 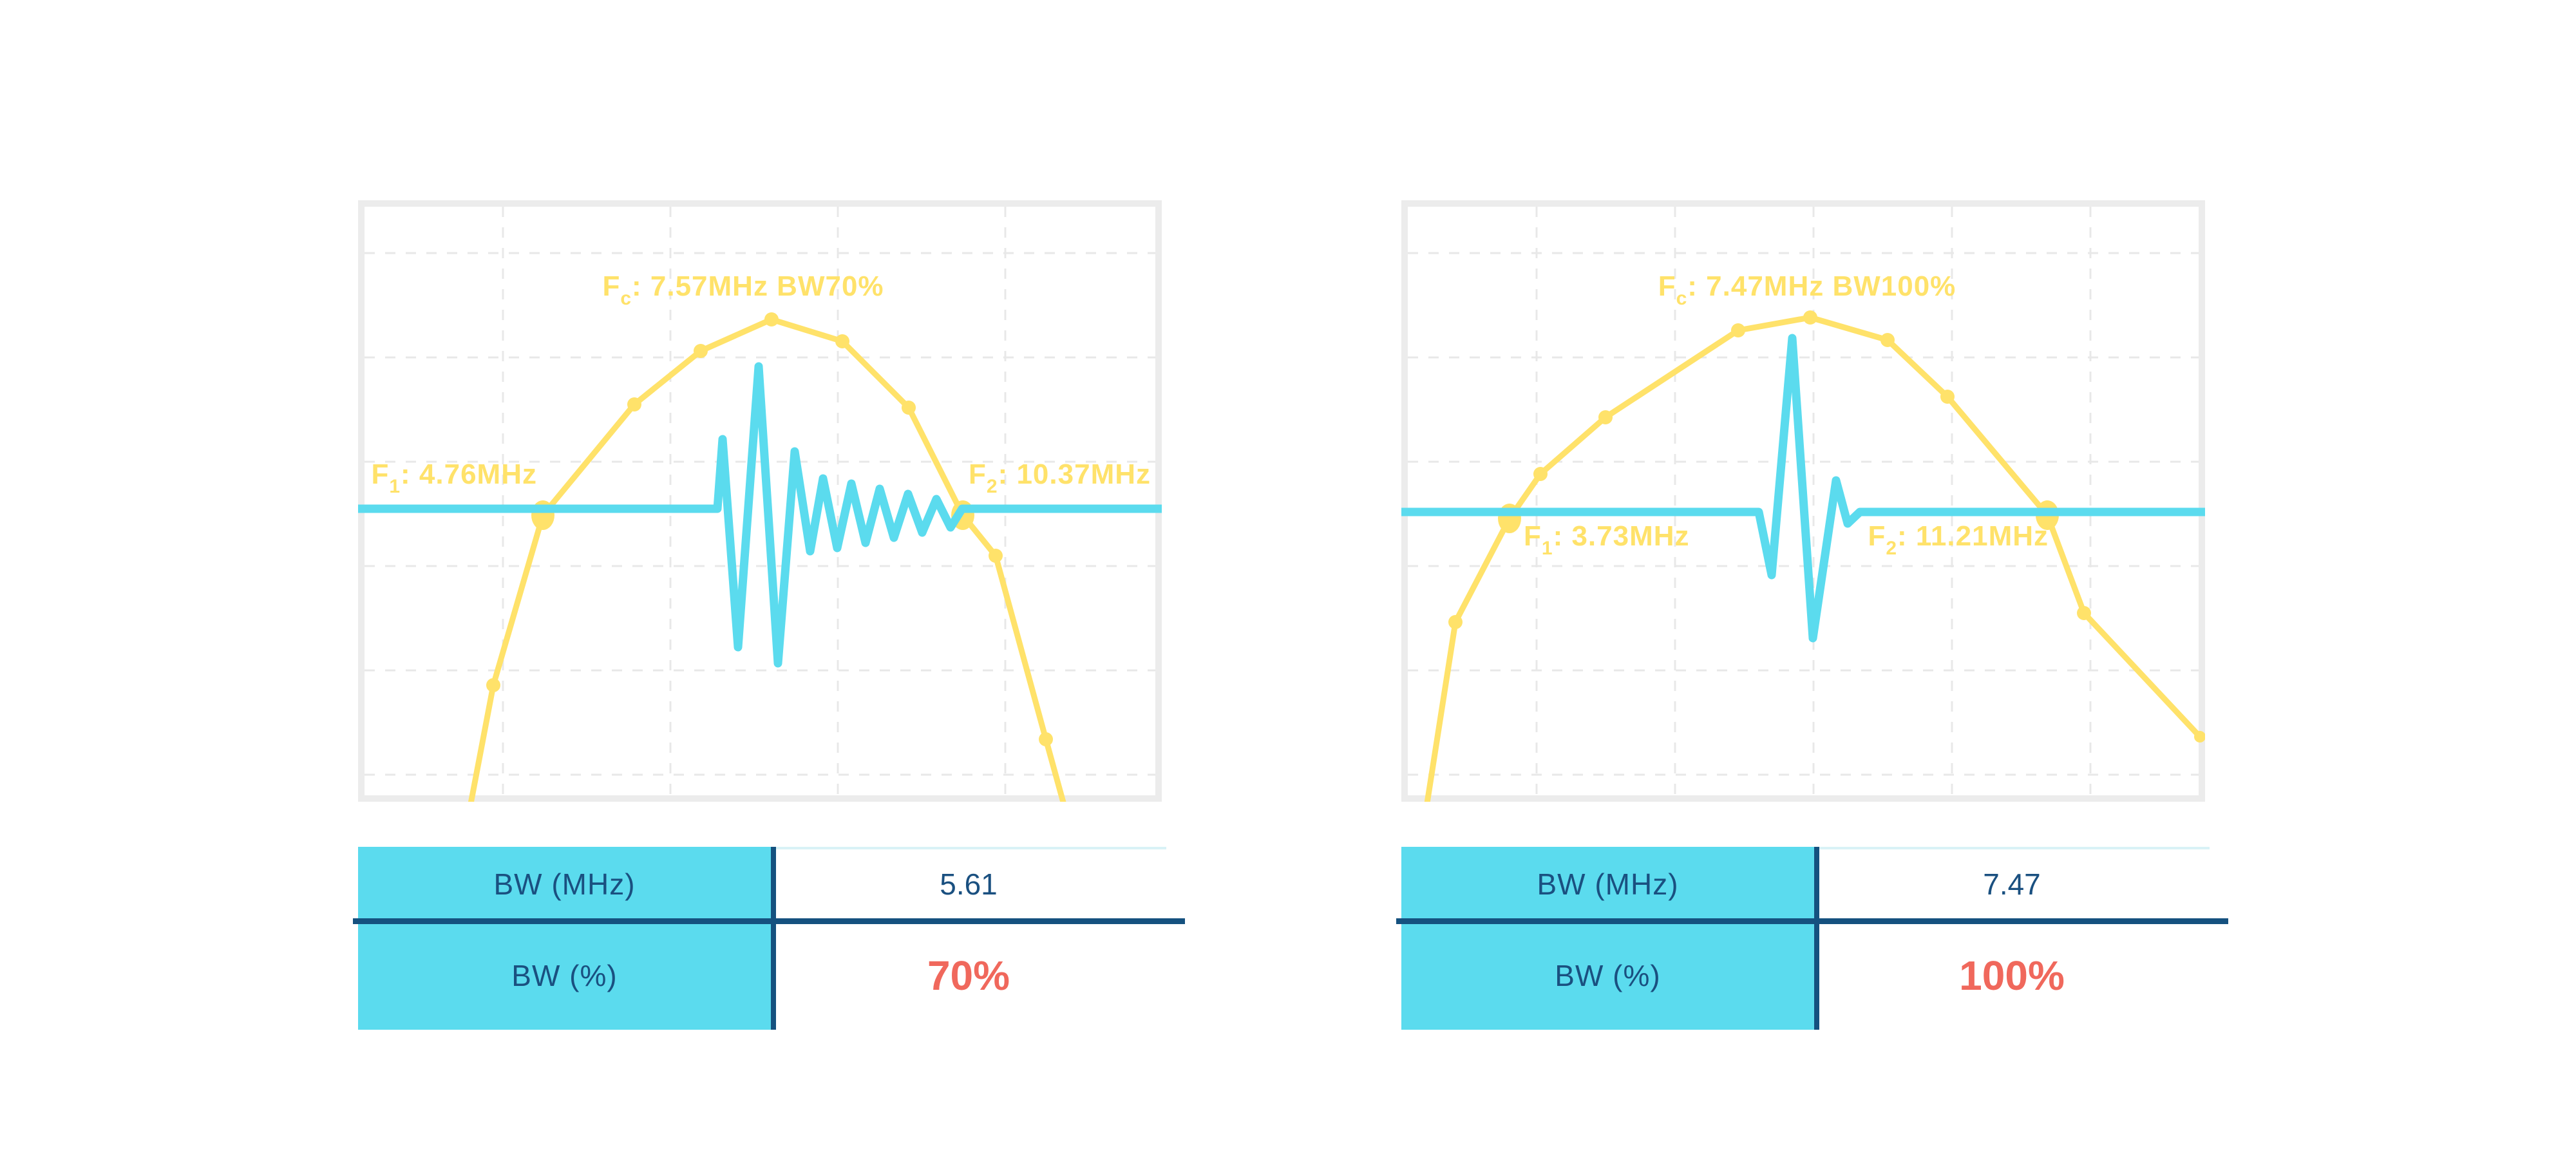 I want to click on f2-annotation: F2: 10.37MHz, so click(x=1060, y=478).